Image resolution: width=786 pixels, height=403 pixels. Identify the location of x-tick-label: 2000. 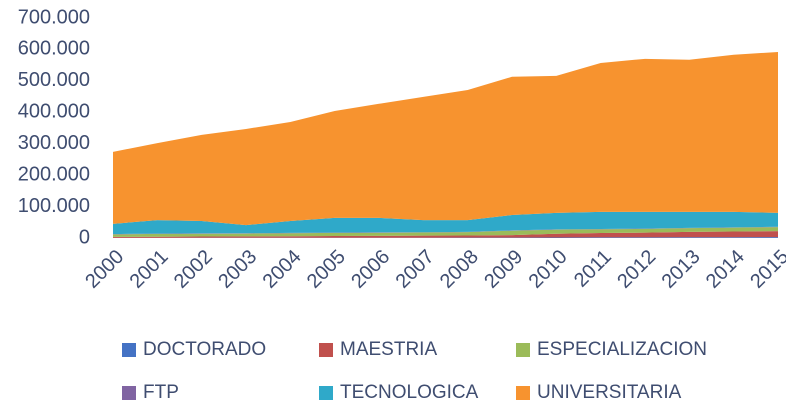
(104, 269).